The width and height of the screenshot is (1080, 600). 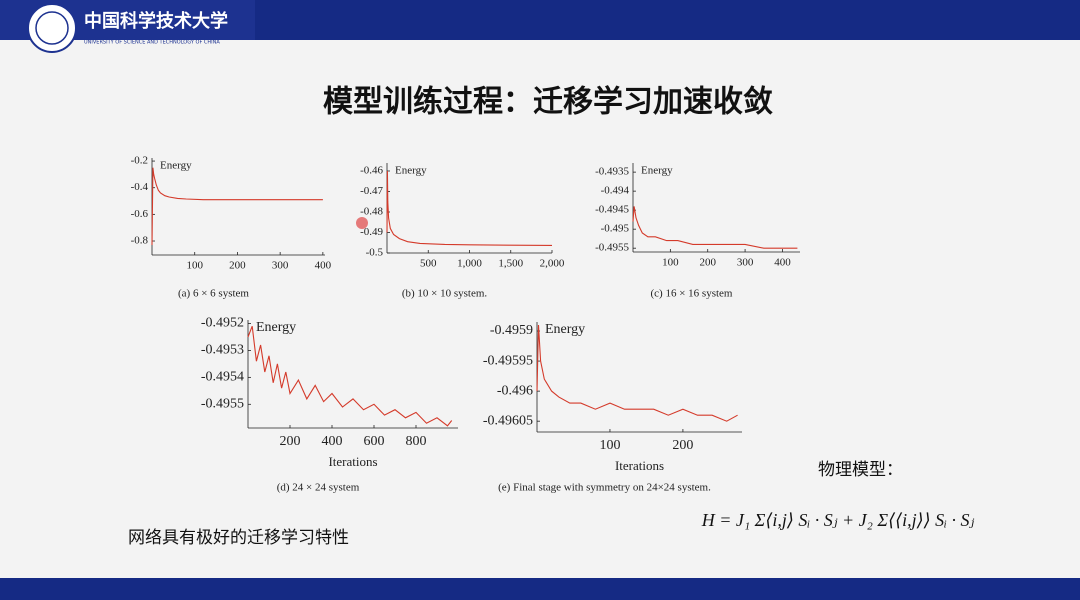 What do you see at coordinates (612, 210) in the screenshot?
I see `y-tick-label: -0.4945` at bounding box center [612, 210].